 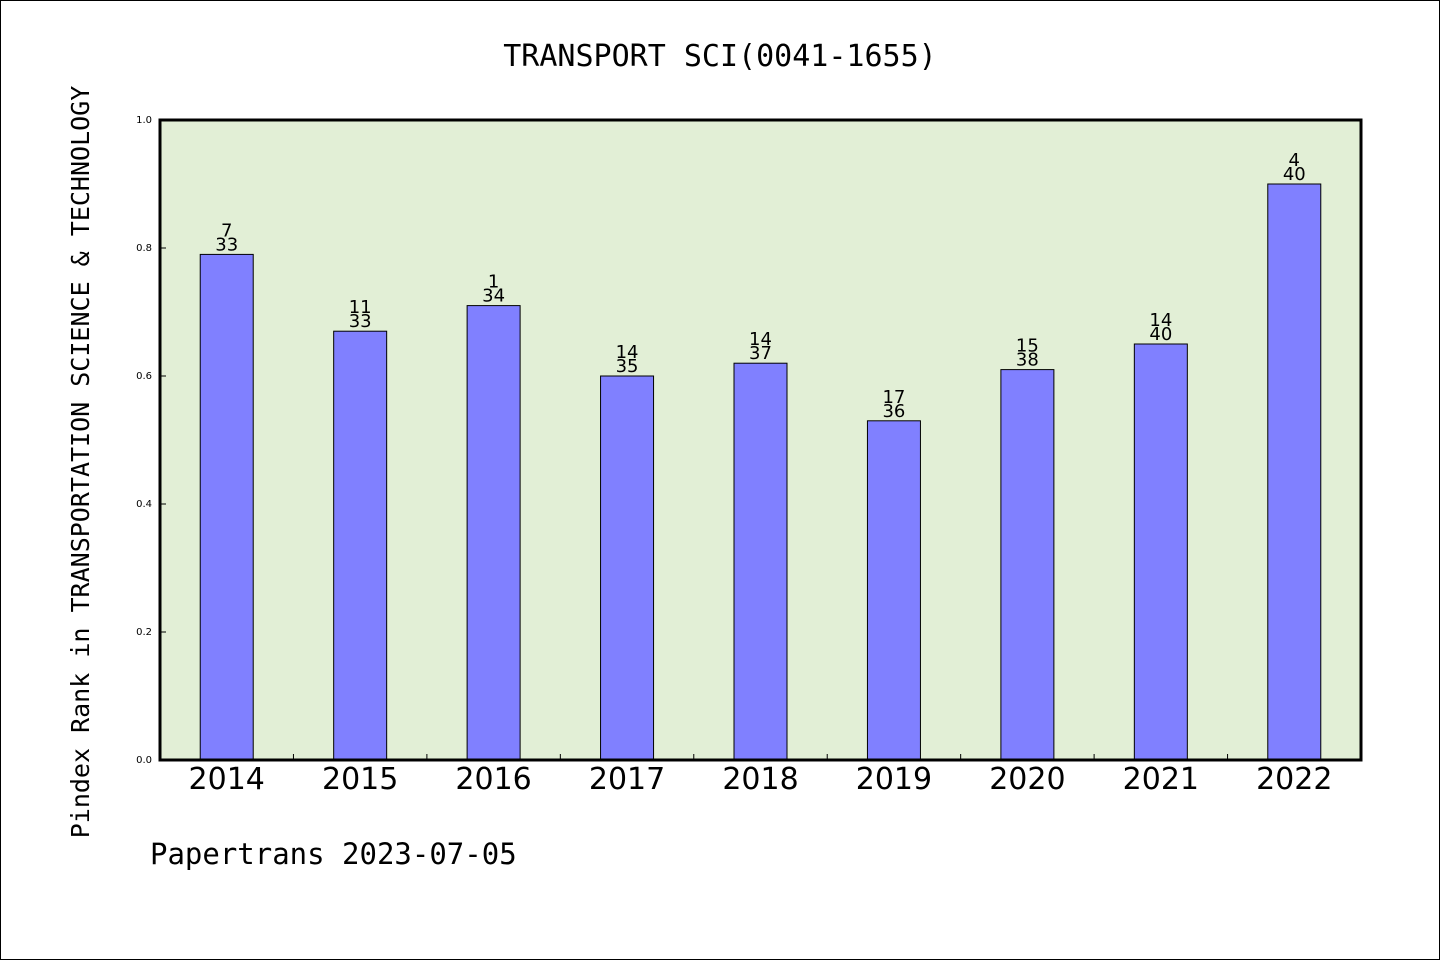 I want to click on bar-total-label: 34, so click(x=493, y=296).